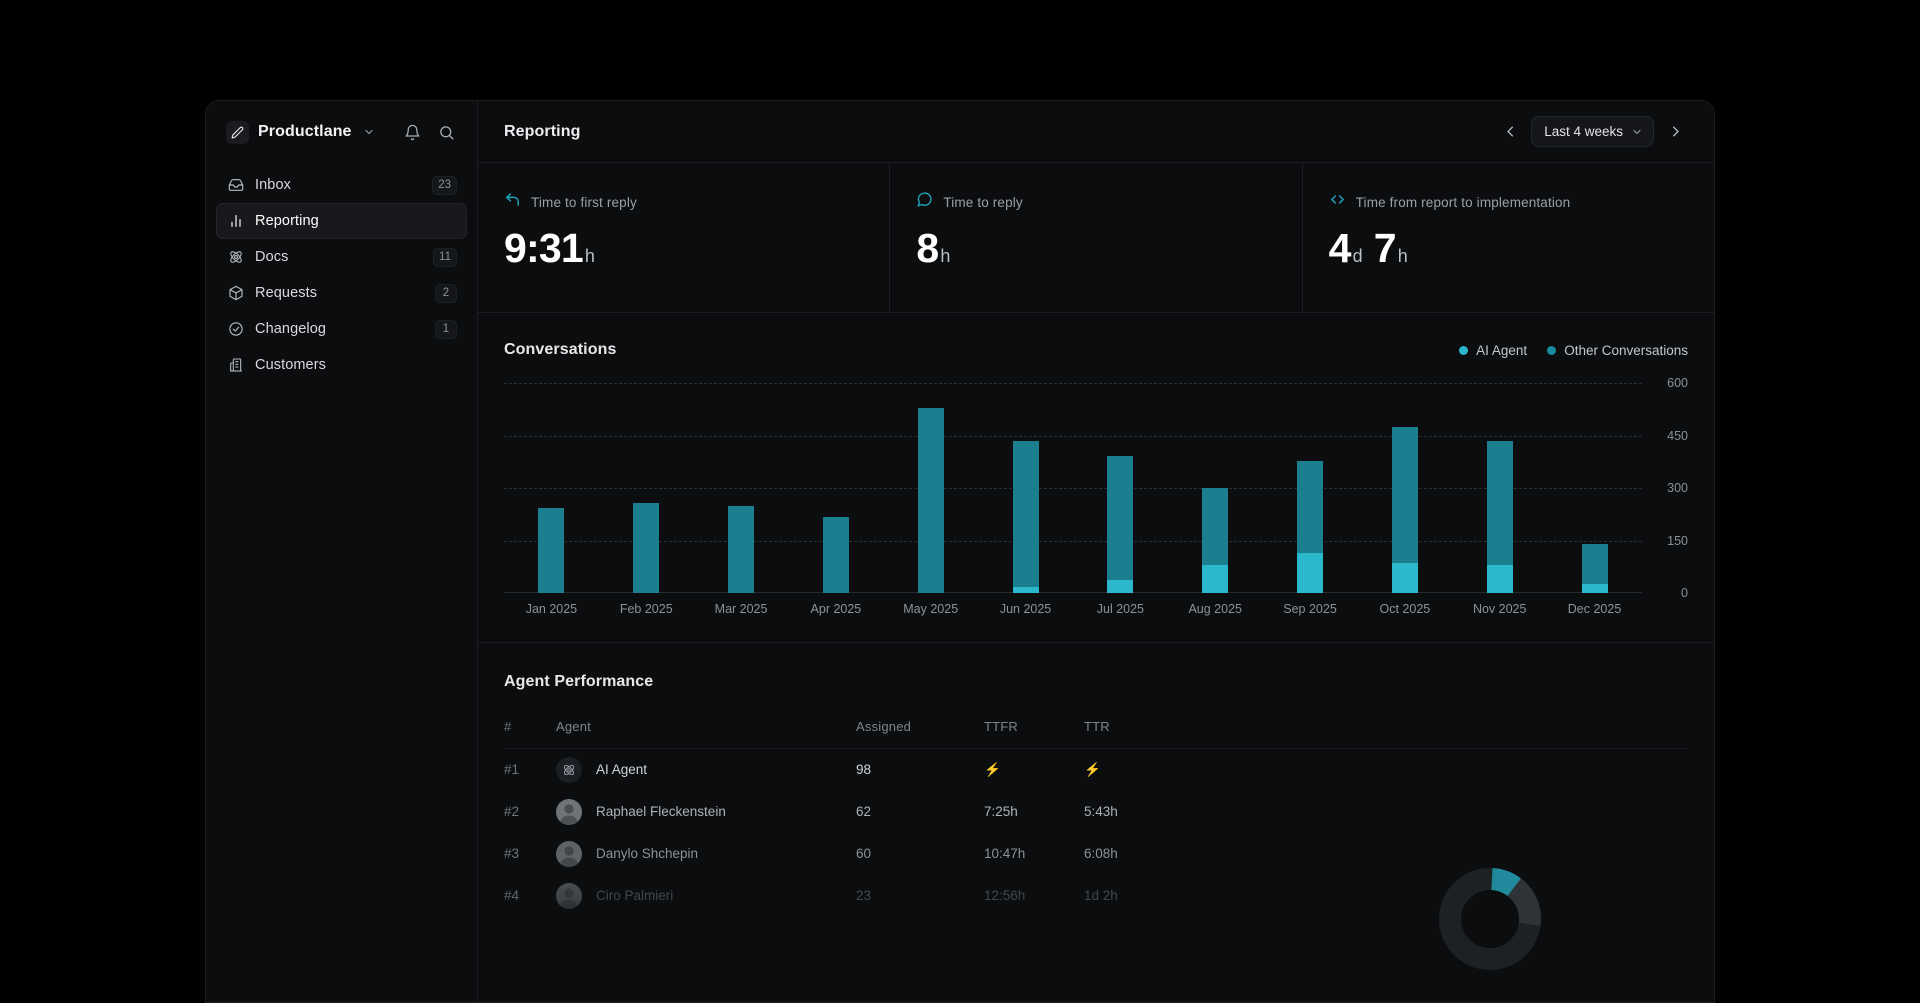  I want to click on sidebar-item-reporting: Reporting, so click(341, 221).